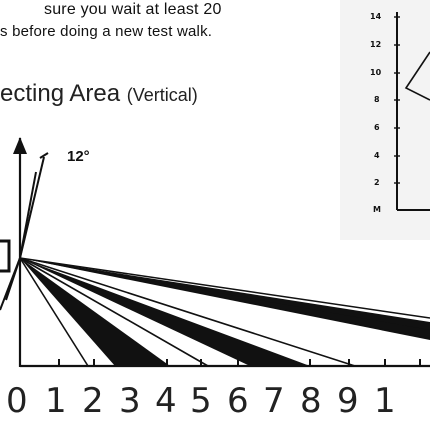  What do you see at coordinates (166, 401) in the screenshot?
I see `distance-tick-label: 4` at bounding box center [166, 401].